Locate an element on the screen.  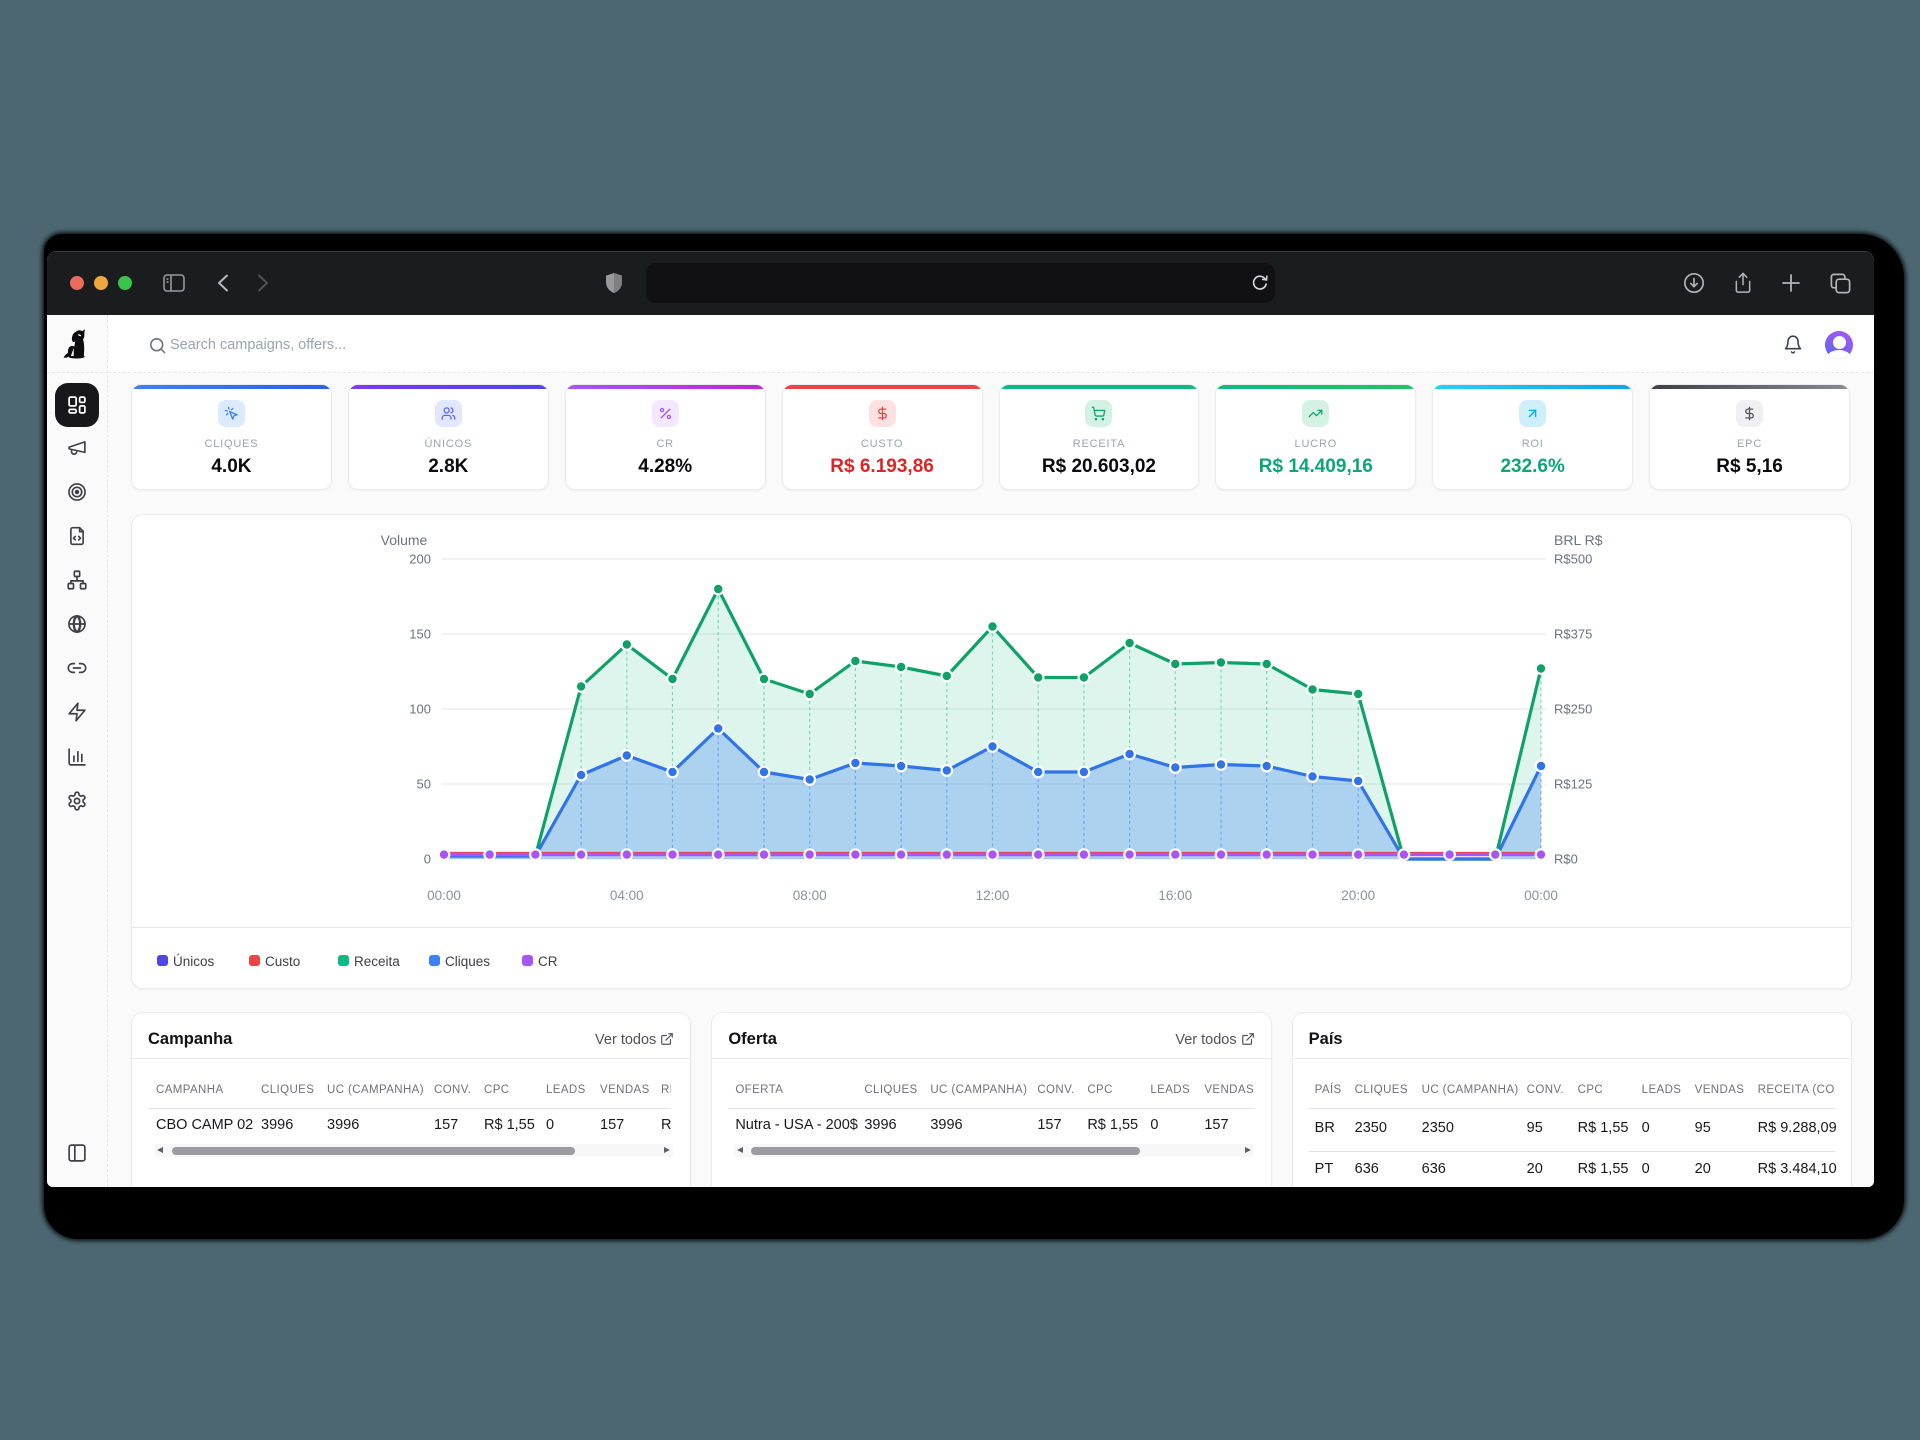
svg-text: BRL R$ is located at coordinates (1578, 540).